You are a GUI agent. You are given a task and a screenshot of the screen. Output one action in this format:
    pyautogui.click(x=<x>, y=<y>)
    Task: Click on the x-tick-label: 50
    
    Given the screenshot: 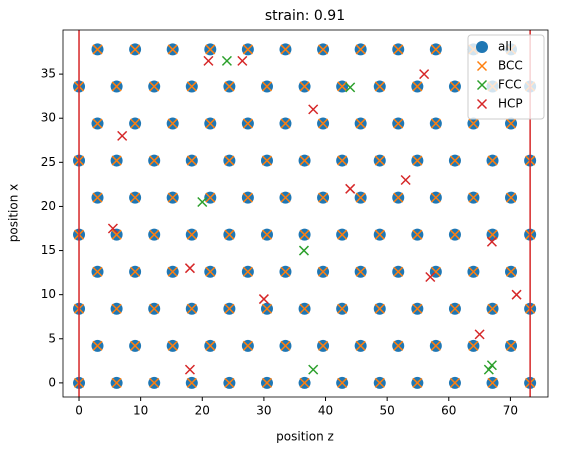 What is the action you would take?
    pyautogui.click(x=387, y=411)
    